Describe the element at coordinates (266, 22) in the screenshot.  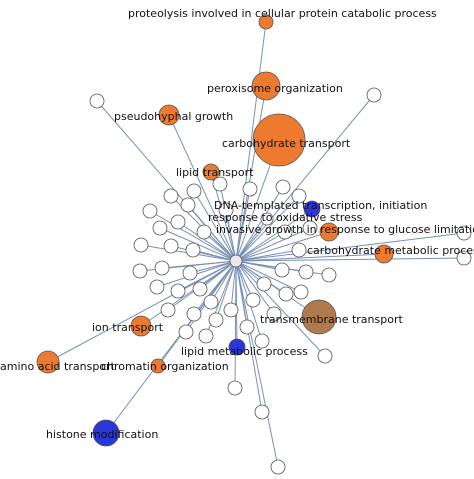
I see `node-proteolysis` at that location.